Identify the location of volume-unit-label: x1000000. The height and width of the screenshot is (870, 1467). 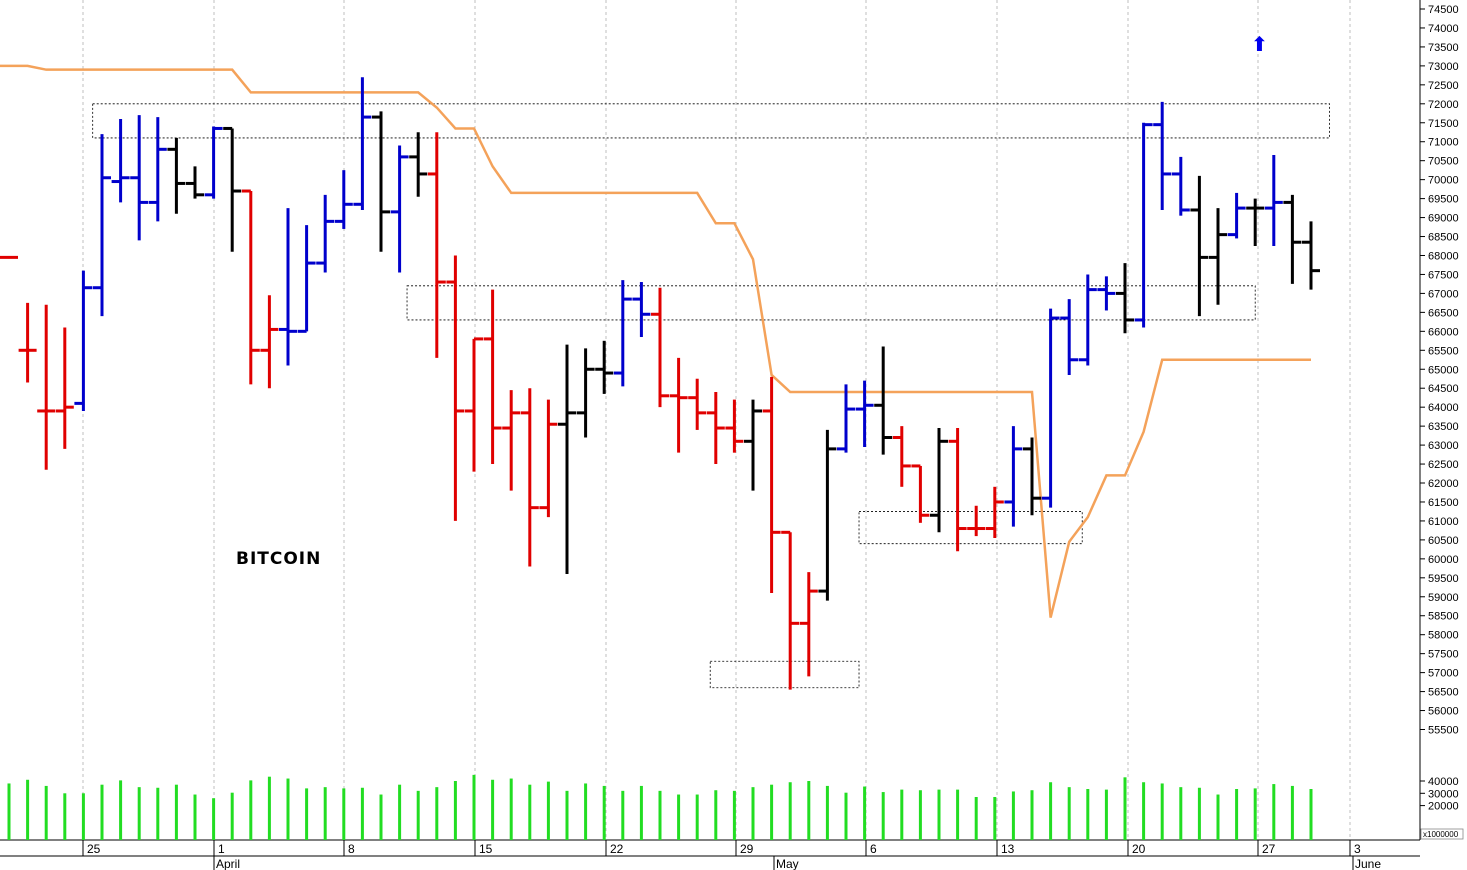
(1441, 834).